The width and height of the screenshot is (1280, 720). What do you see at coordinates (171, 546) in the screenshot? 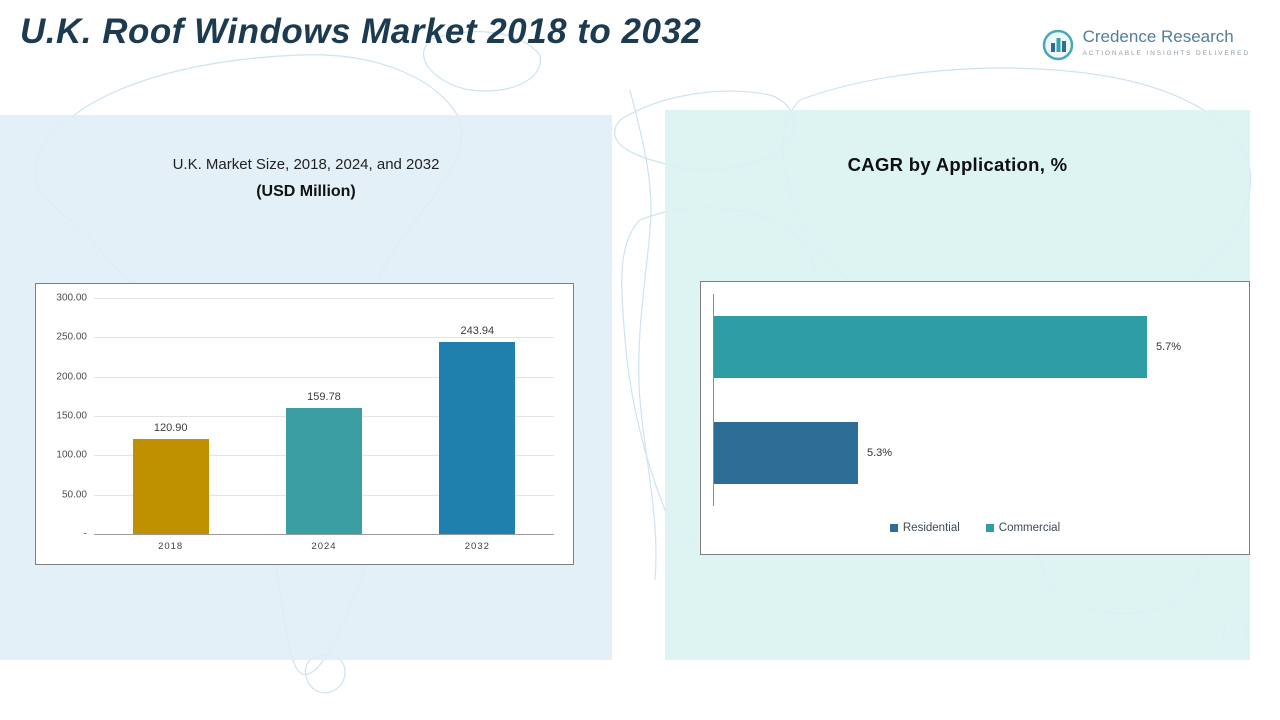
I see `x-axis-category-label: 2018` at bounding box center [171, 546].